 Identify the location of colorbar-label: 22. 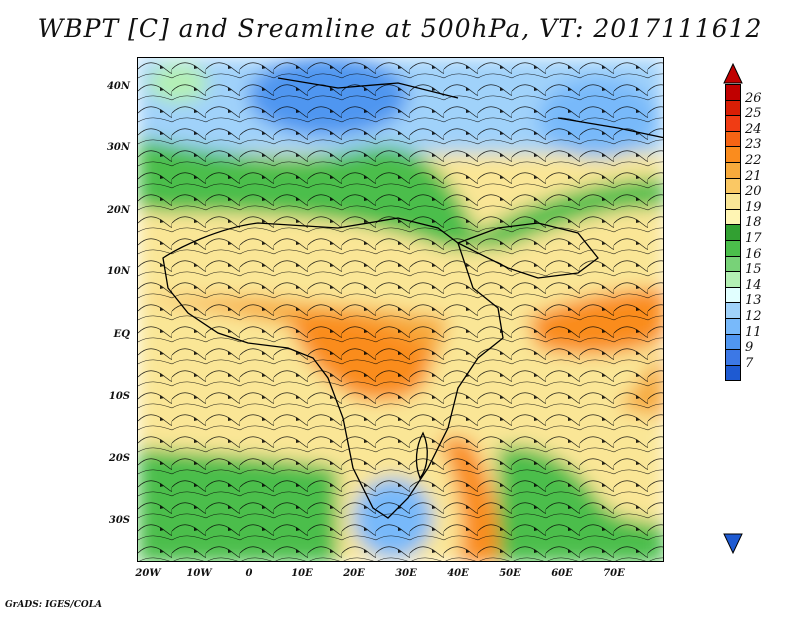
(753, 160).